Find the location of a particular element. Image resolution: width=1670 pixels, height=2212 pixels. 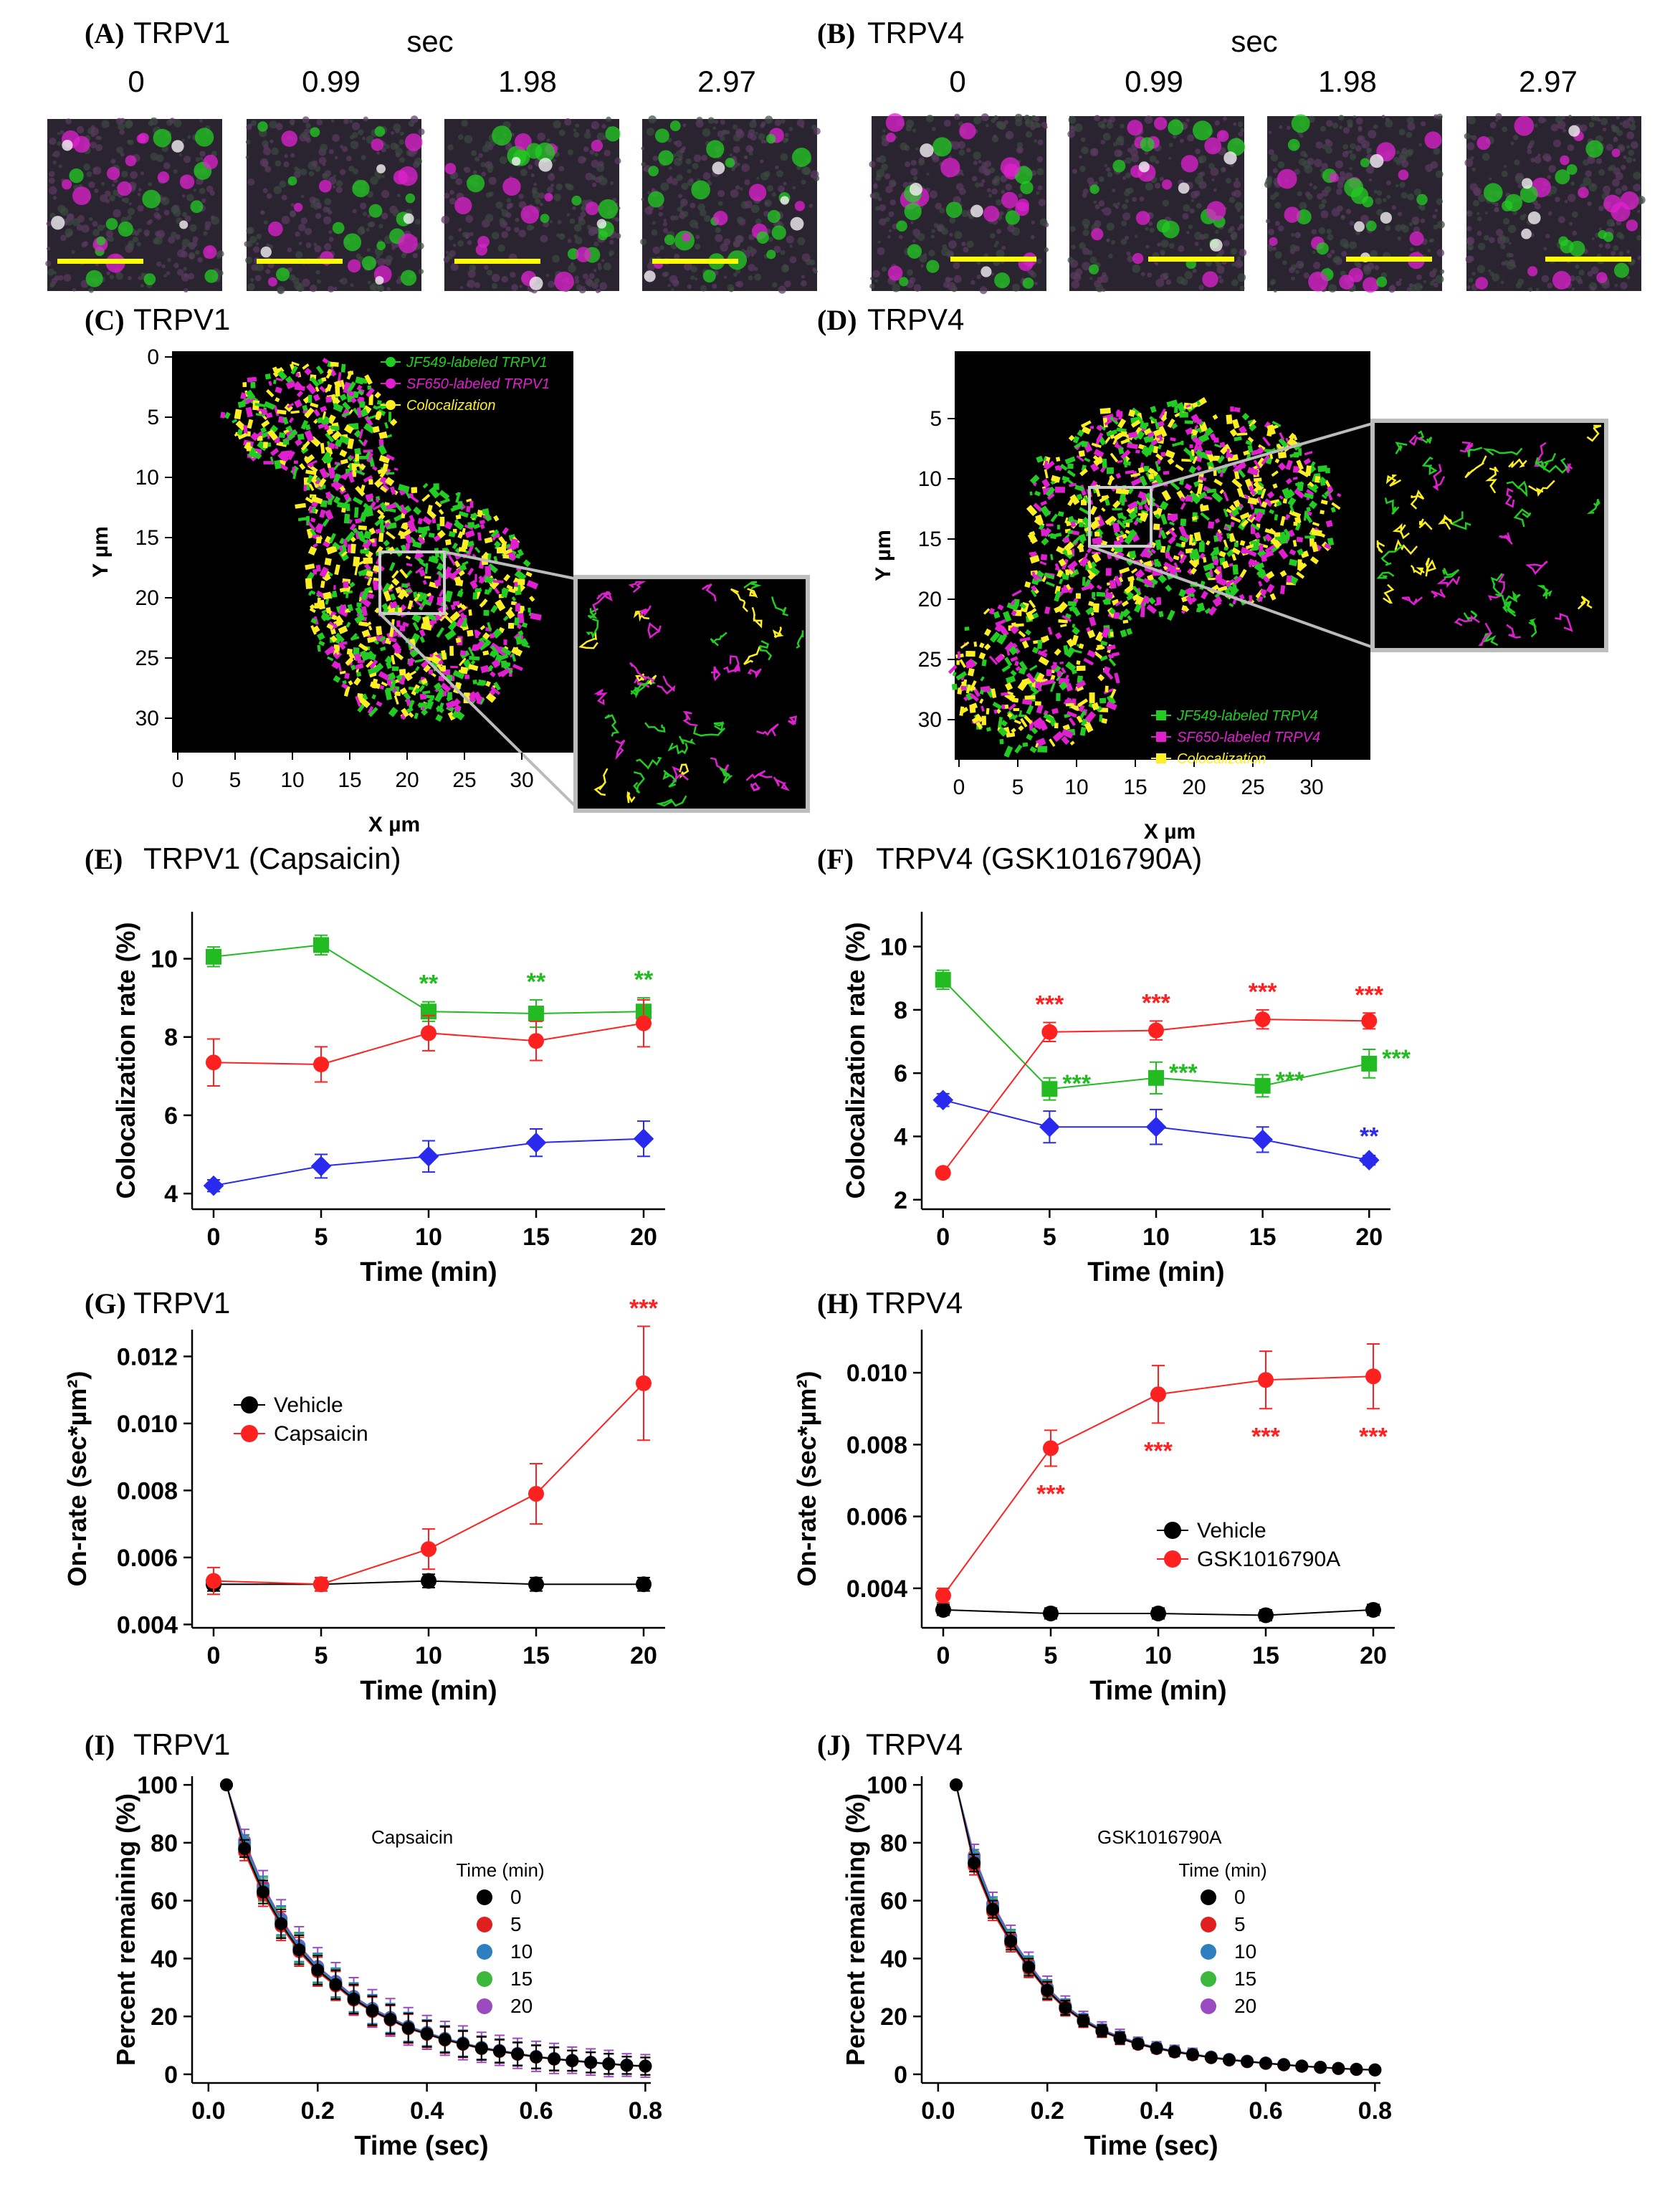

x-tick-label: 0.8 is located at coordinates (1375, 2111).